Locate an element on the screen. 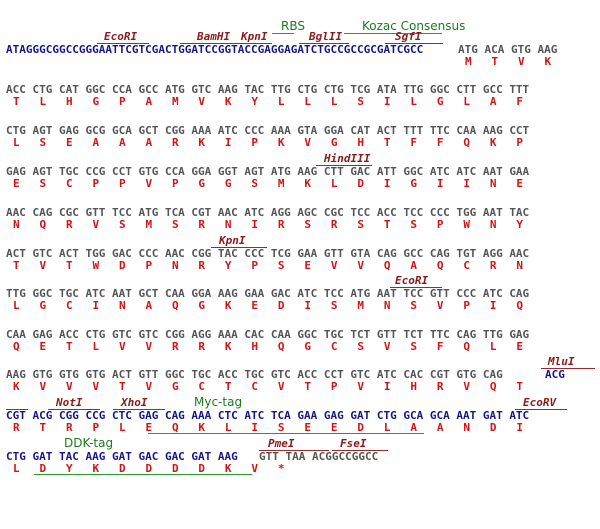 This screenshot has height=529, width=600. kpni-site-label: KpnI is located at coordinates (254, 36).